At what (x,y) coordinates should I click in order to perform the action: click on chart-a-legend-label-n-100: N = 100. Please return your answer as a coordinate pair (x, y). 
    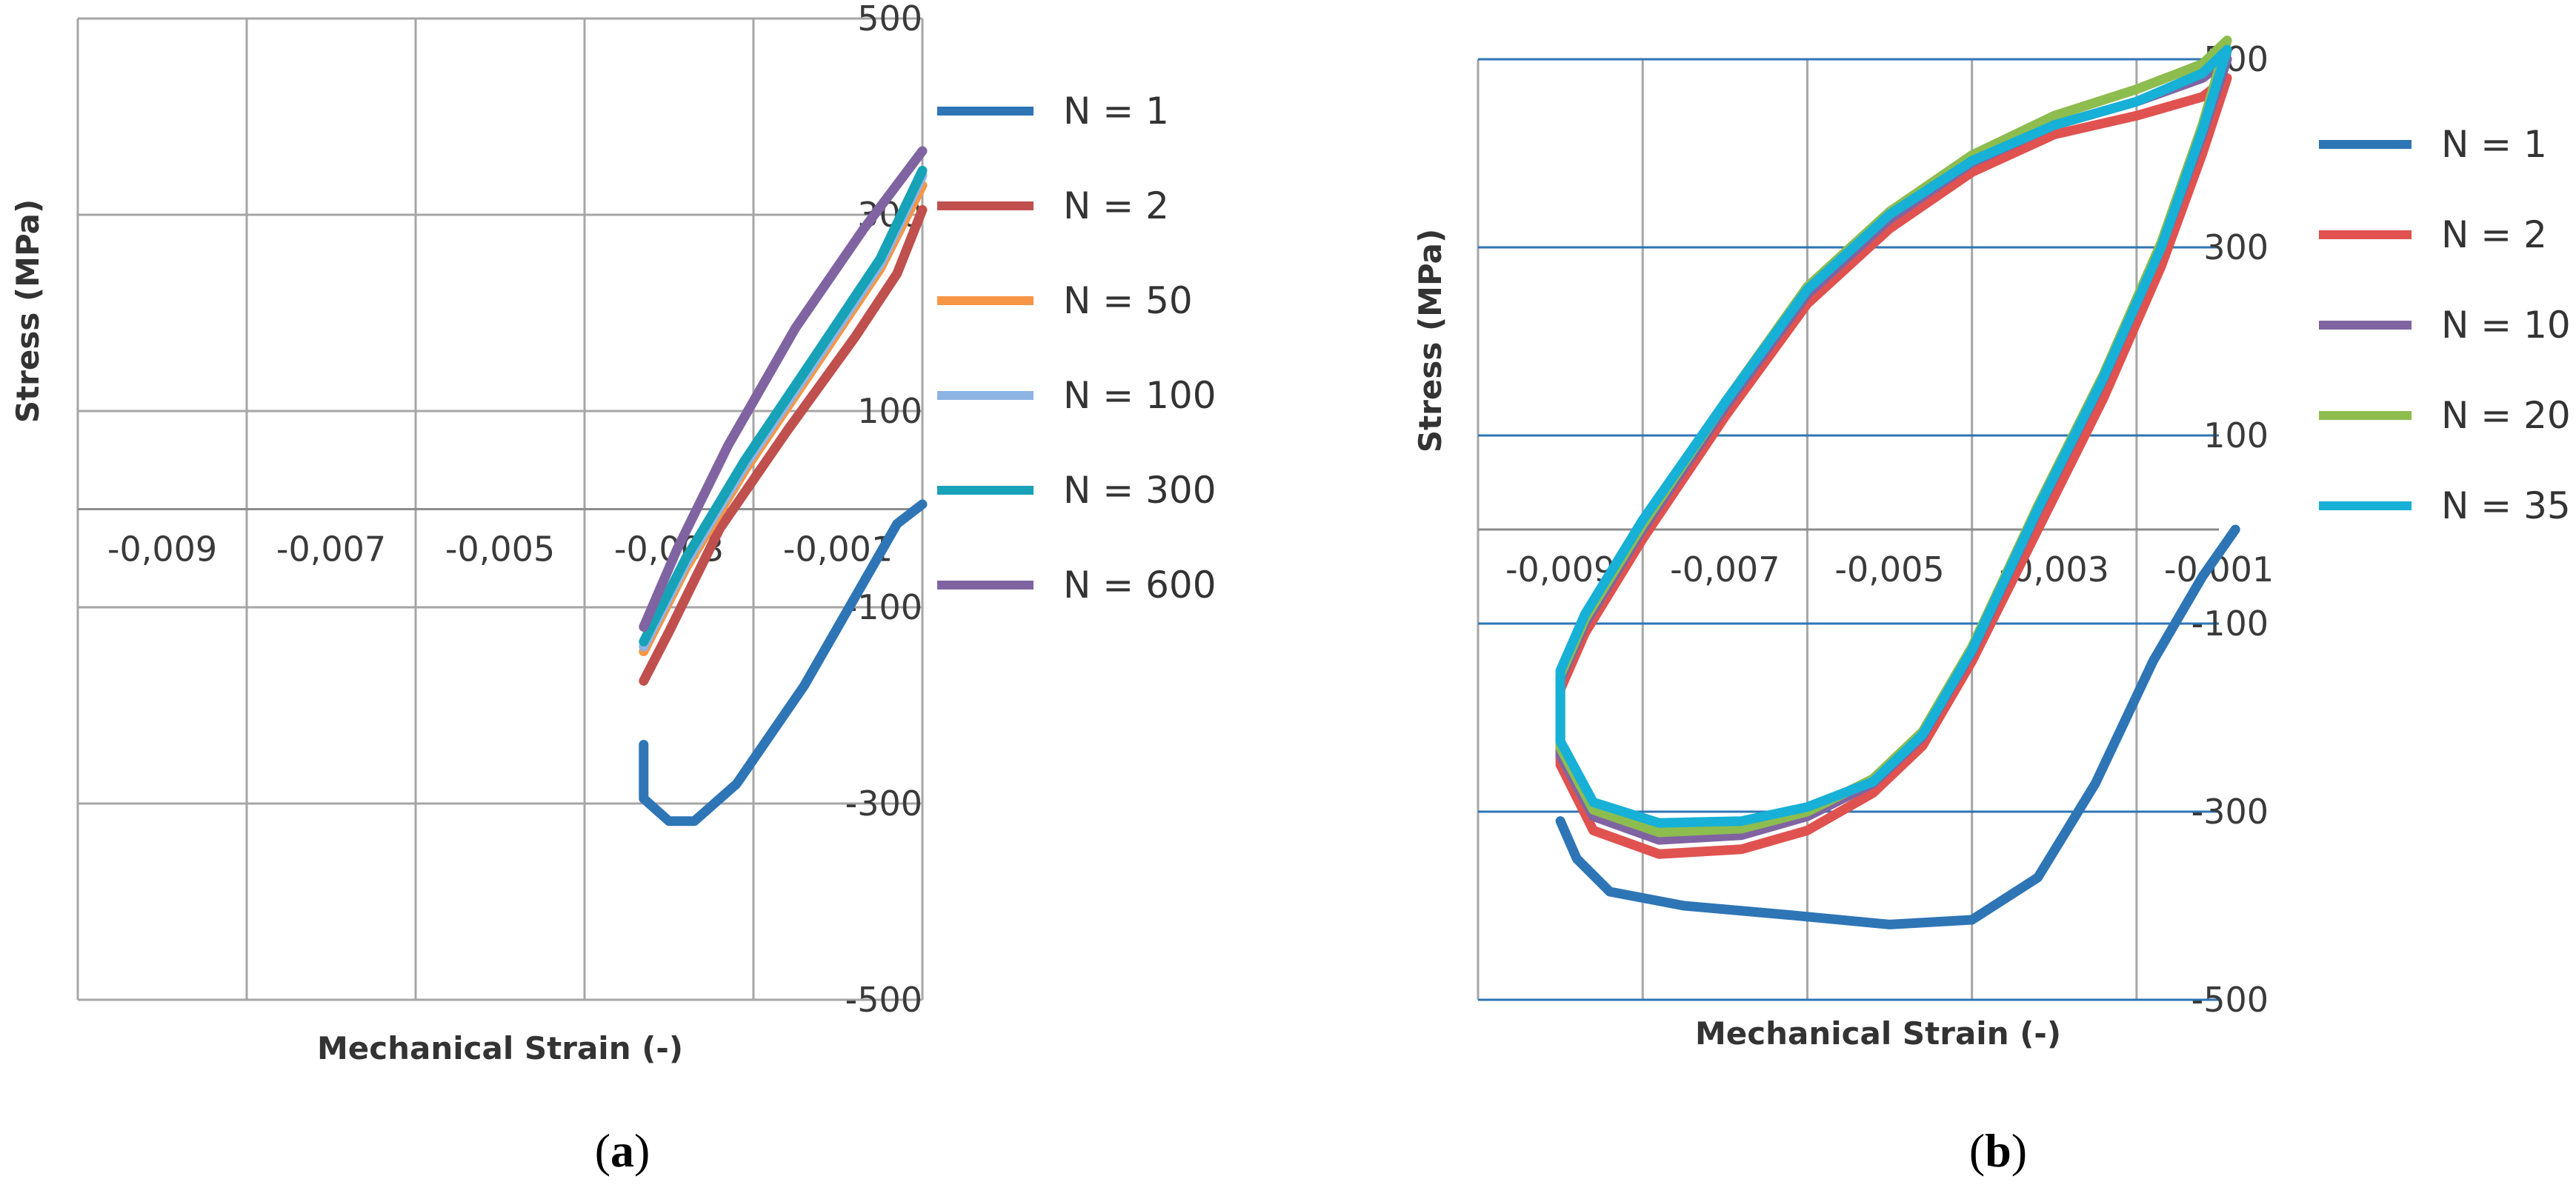
    Looking at the image, I should click on (1140, 396).